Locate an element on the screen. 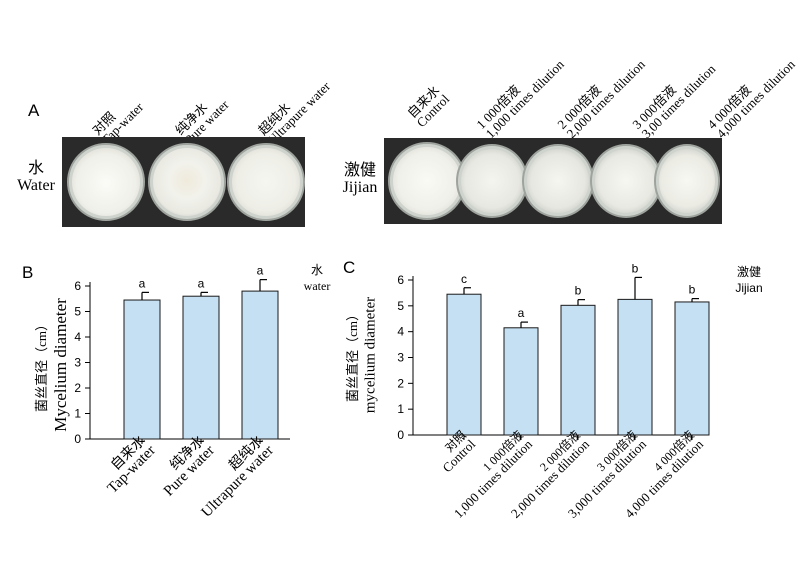 The width and height of the screenshot is (800, 574). panel-a-letter: A is located at coordinates (34, 110).